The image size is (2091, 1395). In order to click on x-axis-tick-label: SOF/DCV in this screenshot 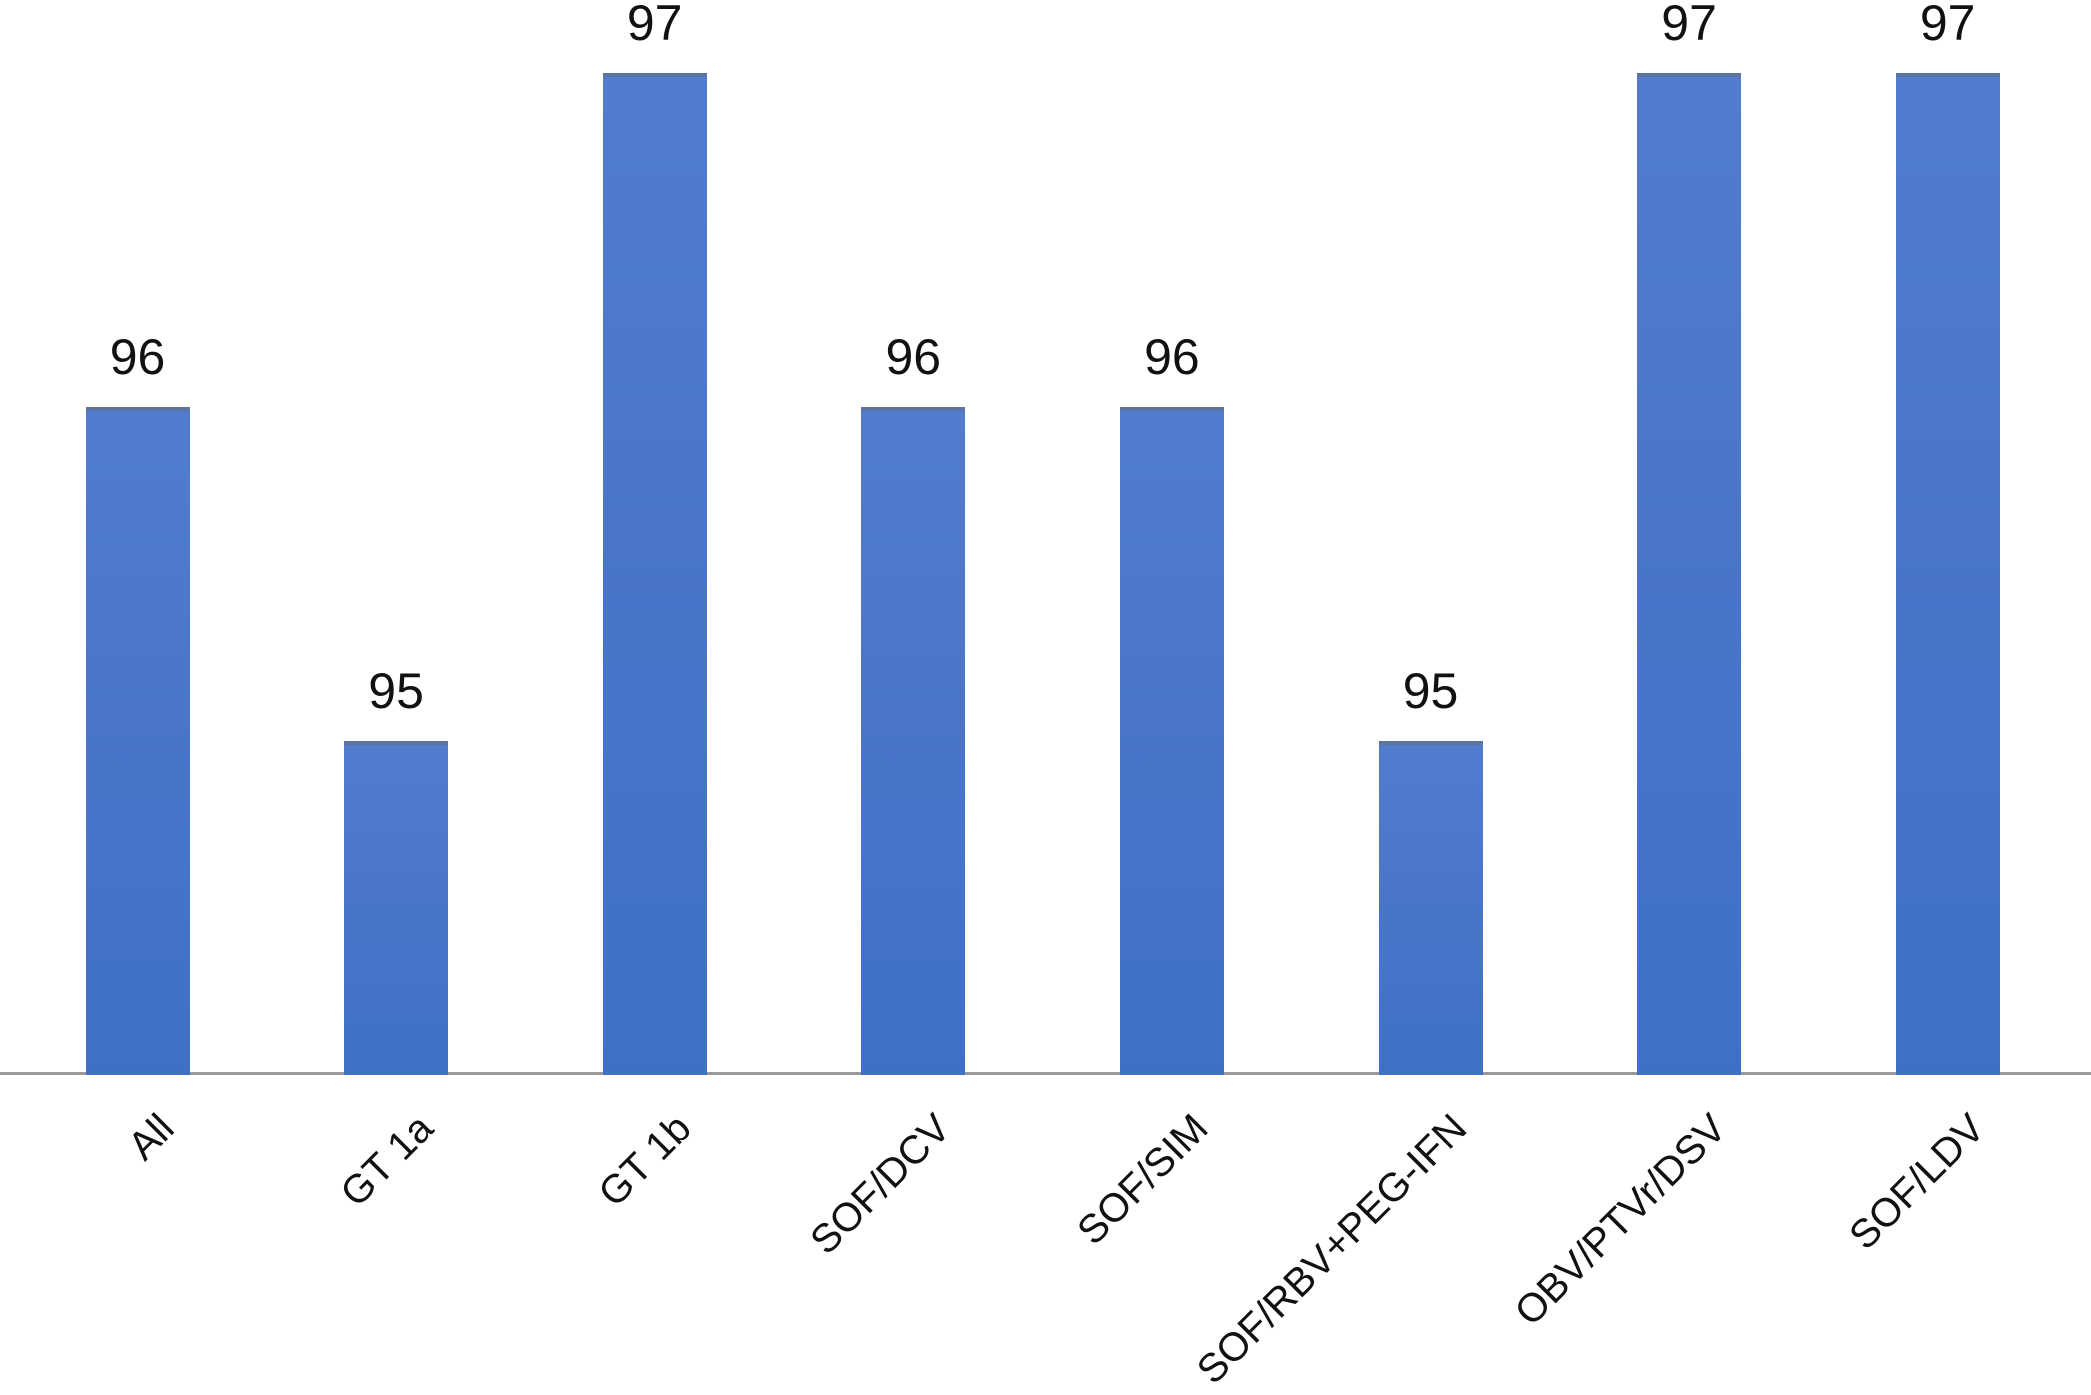, I will do `click(880, 1184)`.